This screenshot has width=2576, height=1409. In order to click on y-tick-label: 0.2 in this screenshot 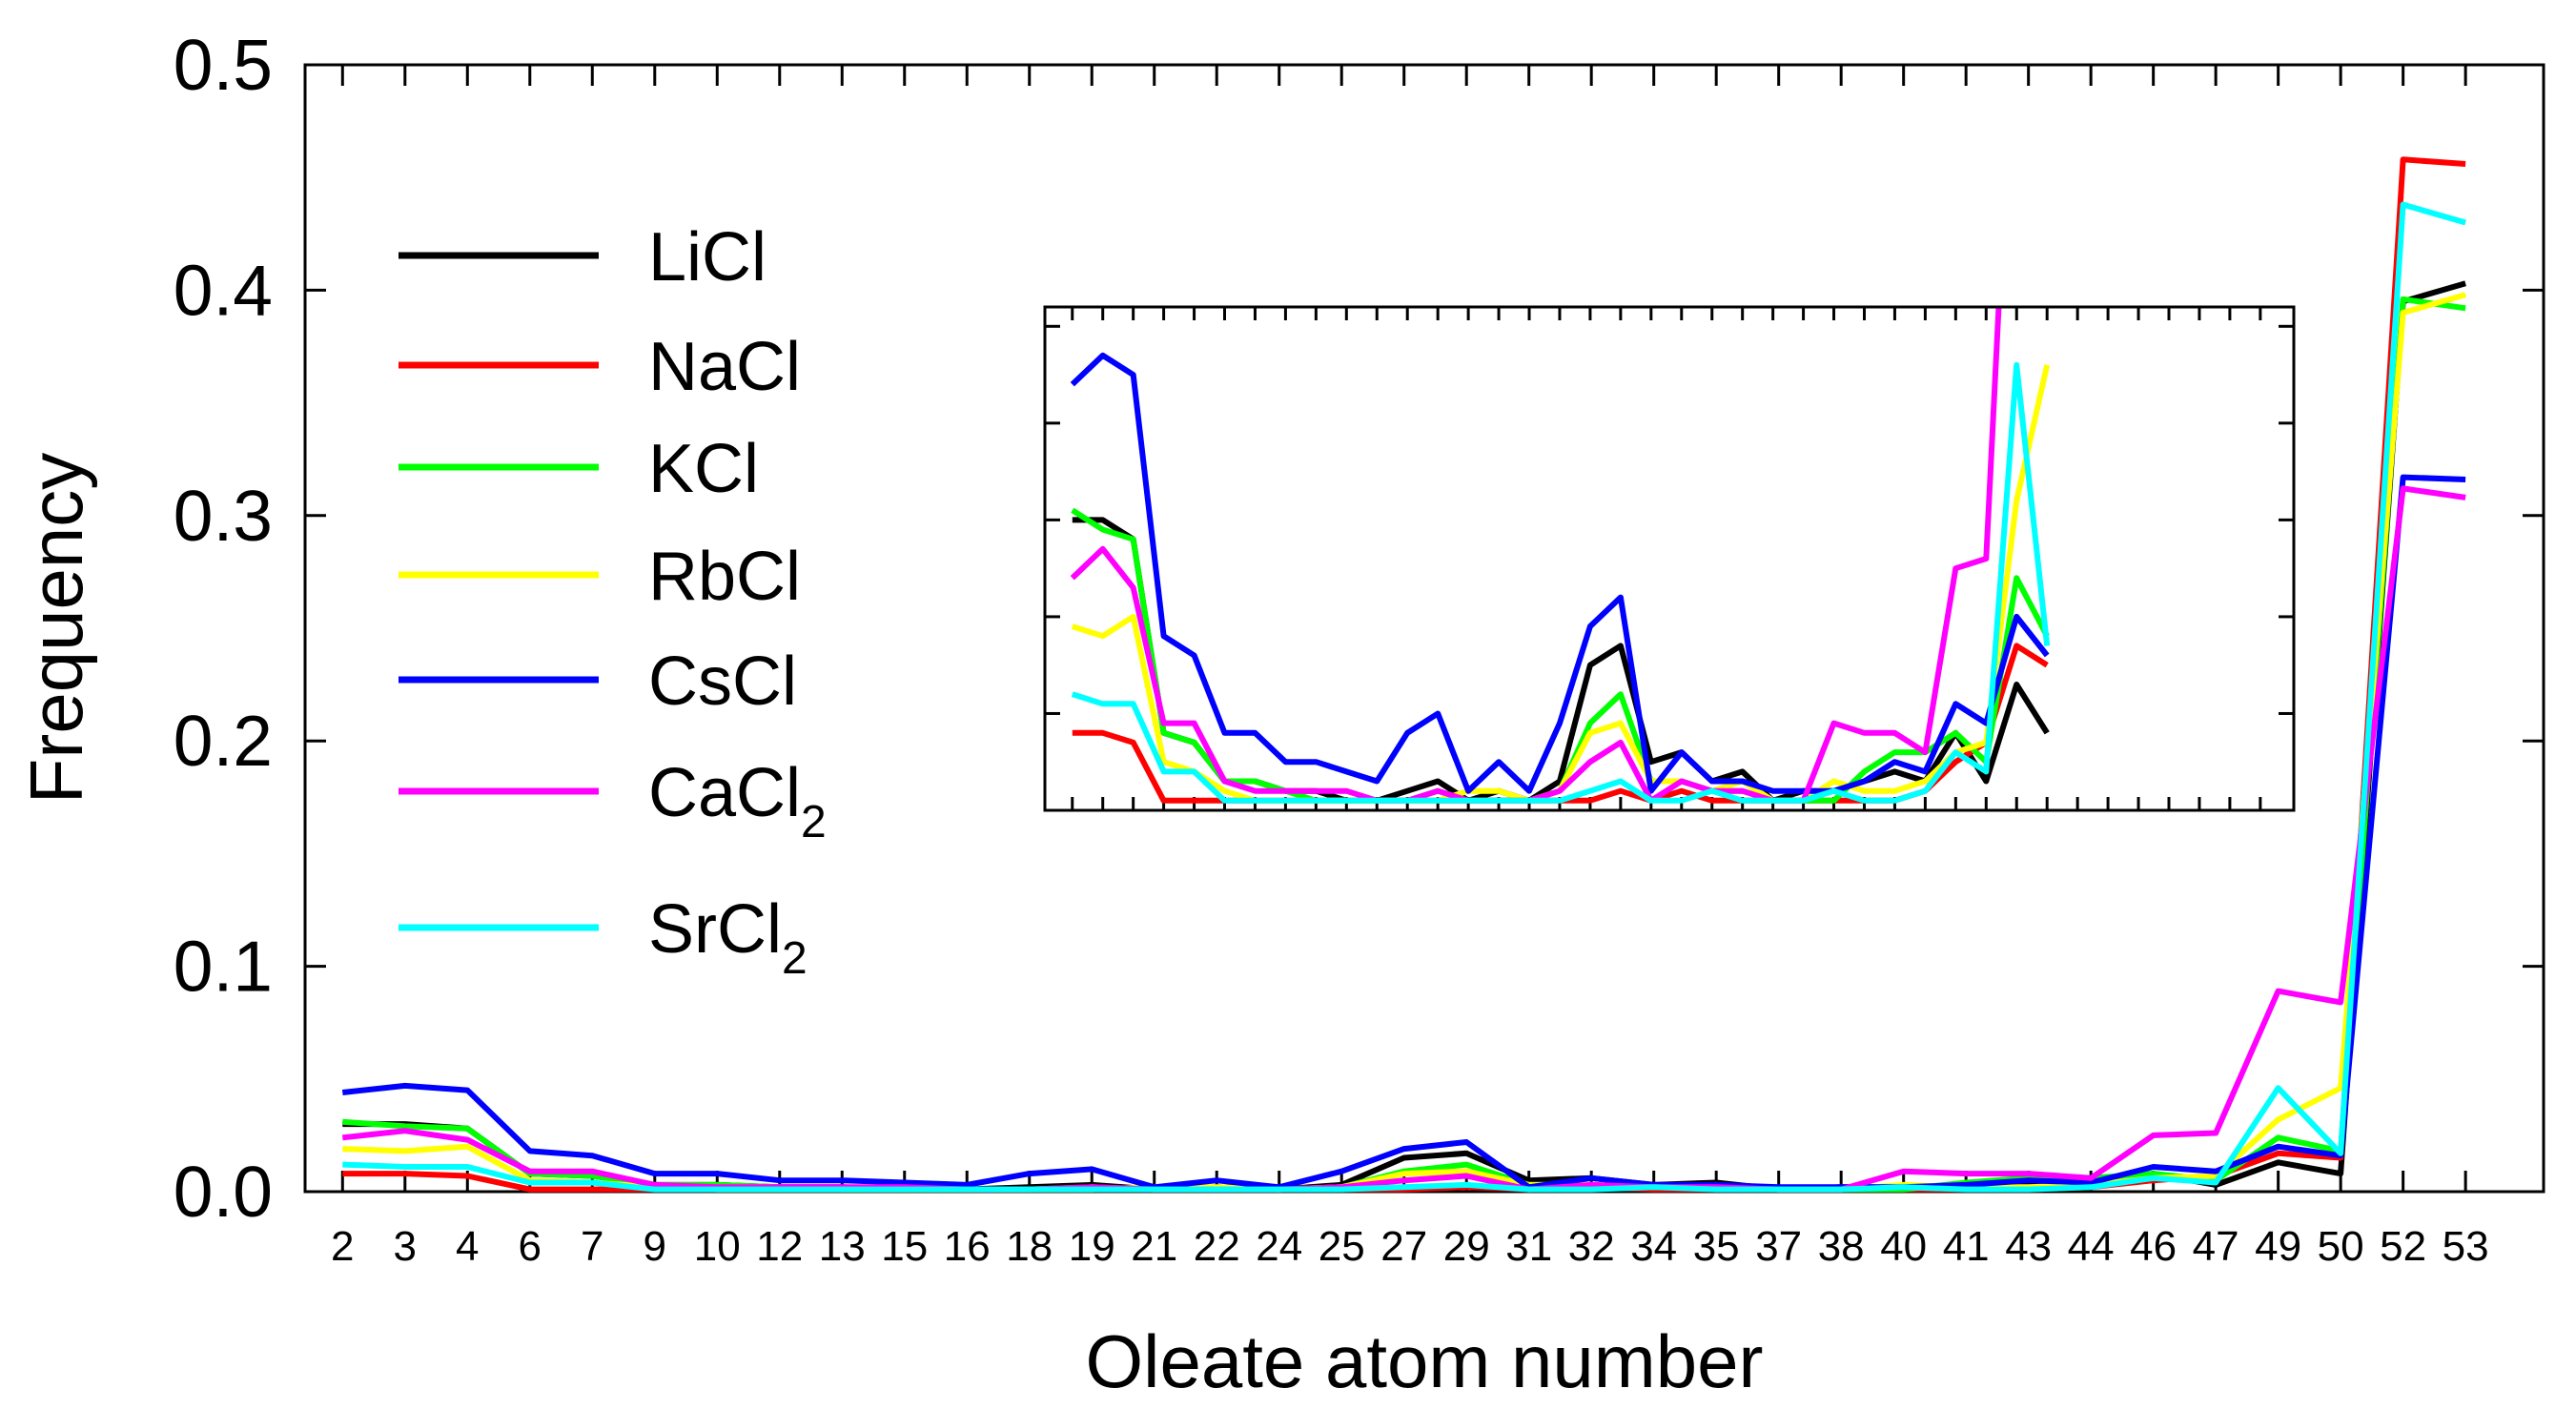, I will do `click(224, 741)`.